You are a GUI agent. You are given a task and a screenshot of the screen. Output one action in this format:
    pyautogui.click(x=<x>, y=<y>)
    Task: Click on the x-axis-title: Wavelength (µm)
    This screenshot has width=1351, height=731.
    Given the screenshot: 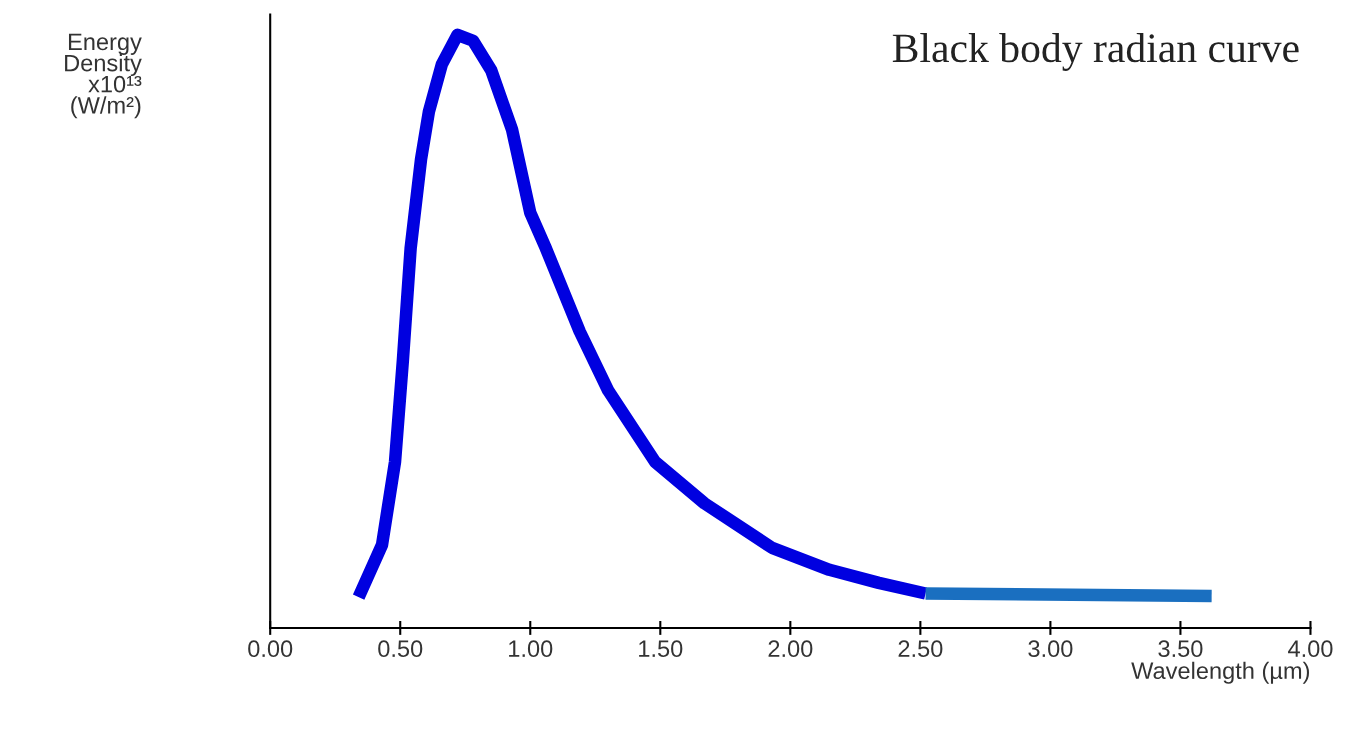 What is the action you would take?
    pyautogui.click(x=1220, y=672)
    